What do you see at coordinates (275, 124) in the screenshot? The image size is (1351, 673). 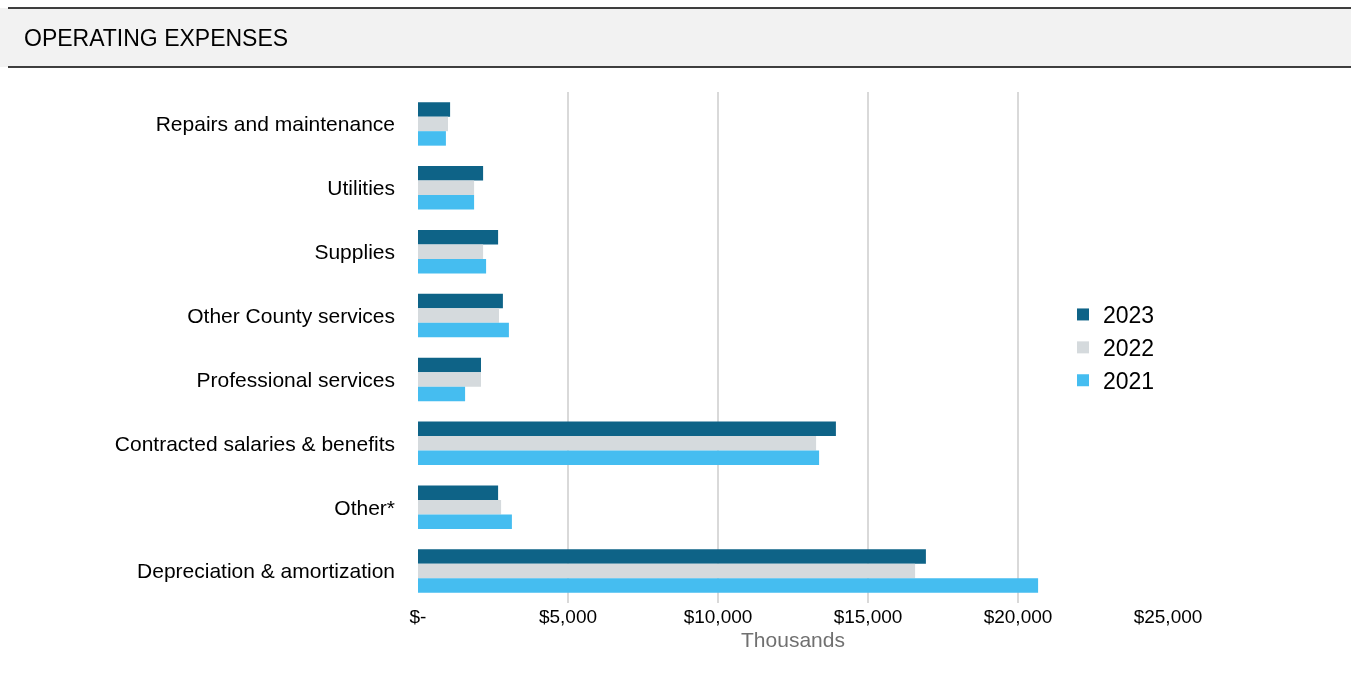 I see `y-tick-label: Repairs and maintenance` at bounding box center [275, 124].